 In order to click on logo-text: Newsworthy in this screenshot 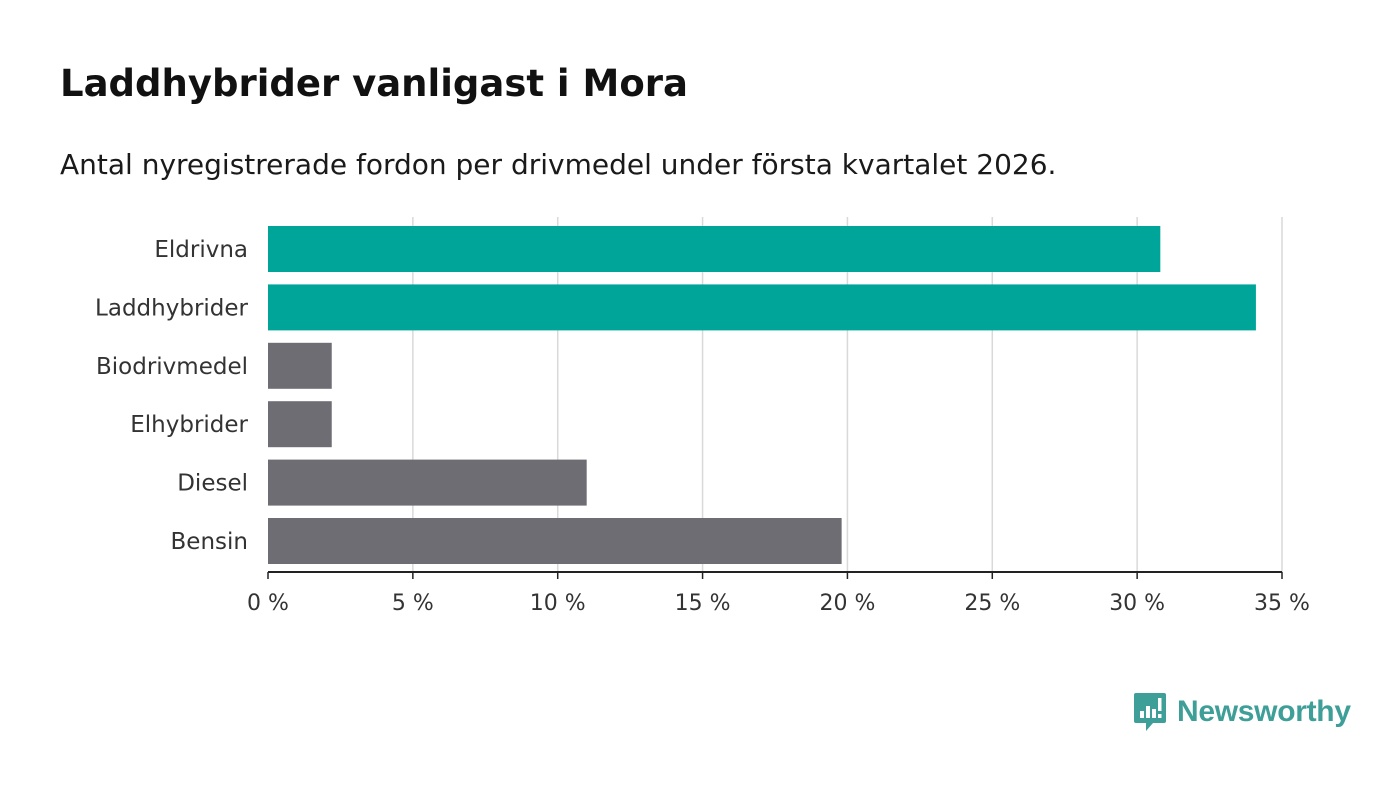, I will do `click(1264, 711)`.